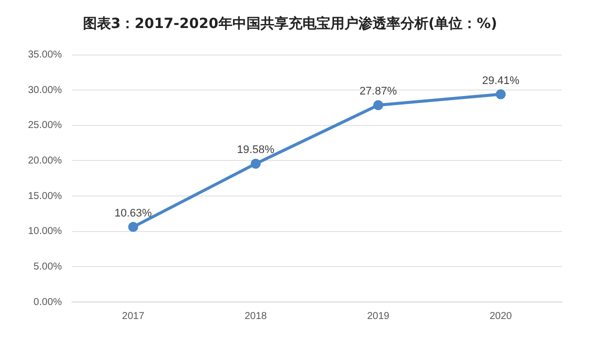 This screenshot has width=600, height=338. Describe the element at coordinates (45, 55) in the screenshot. I see `y-tick-label: 35.00%` at that location.